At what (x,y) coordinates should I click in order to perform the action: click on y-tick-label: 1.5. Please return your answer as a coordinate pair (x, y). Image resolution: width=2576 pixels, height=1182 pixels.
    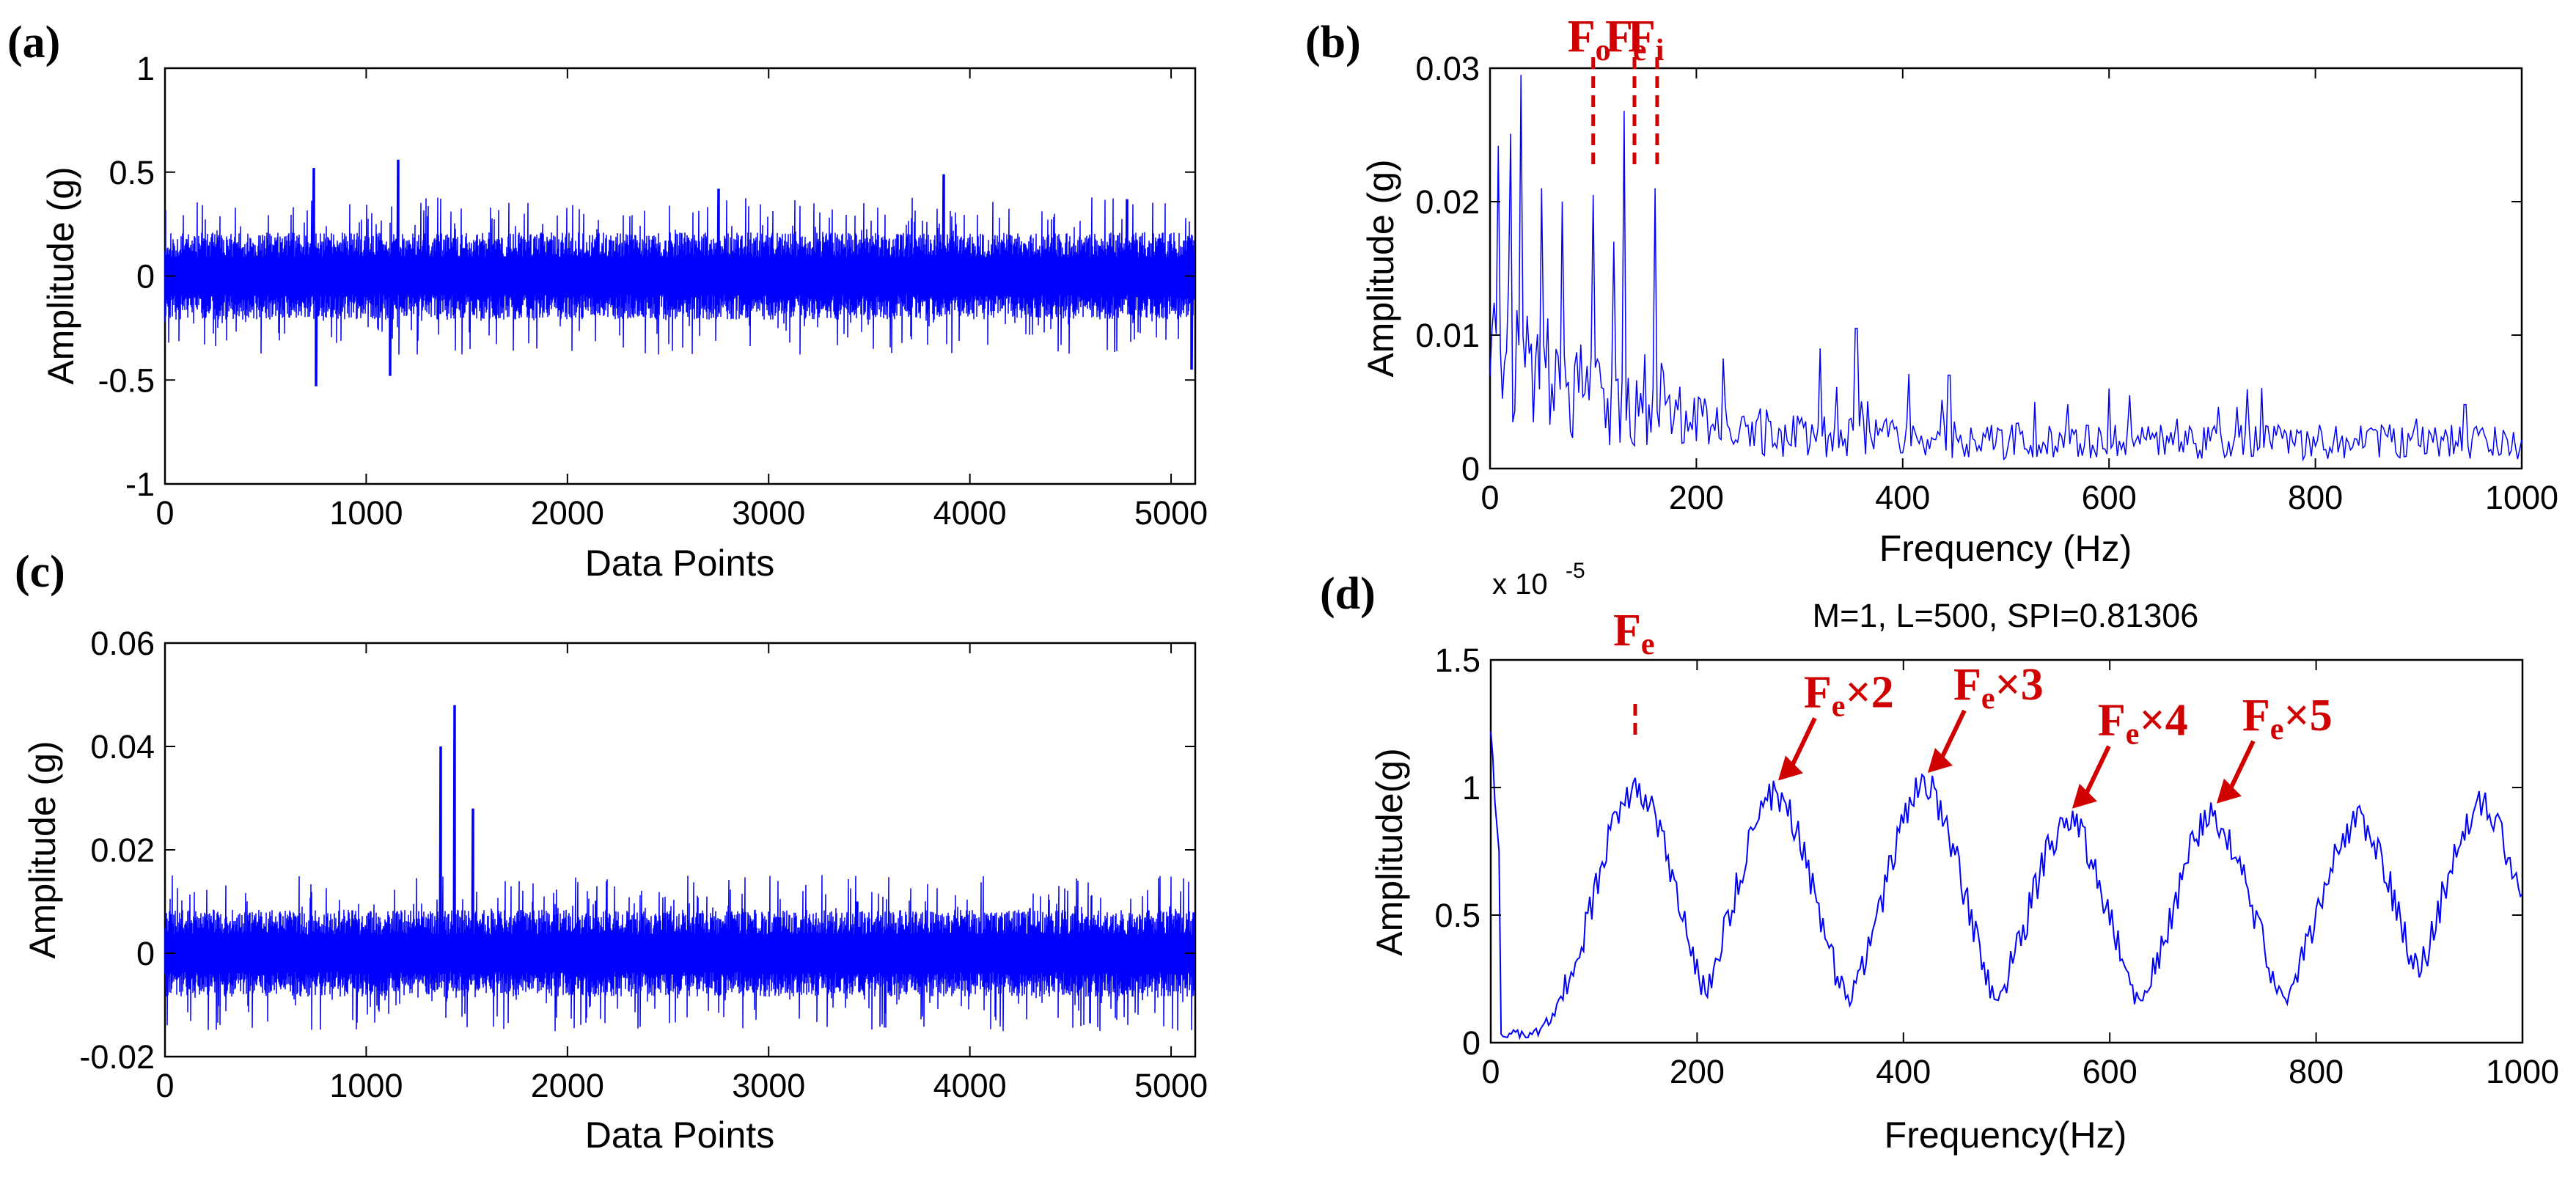
    Looking at the image, I should click on (1457, 660).